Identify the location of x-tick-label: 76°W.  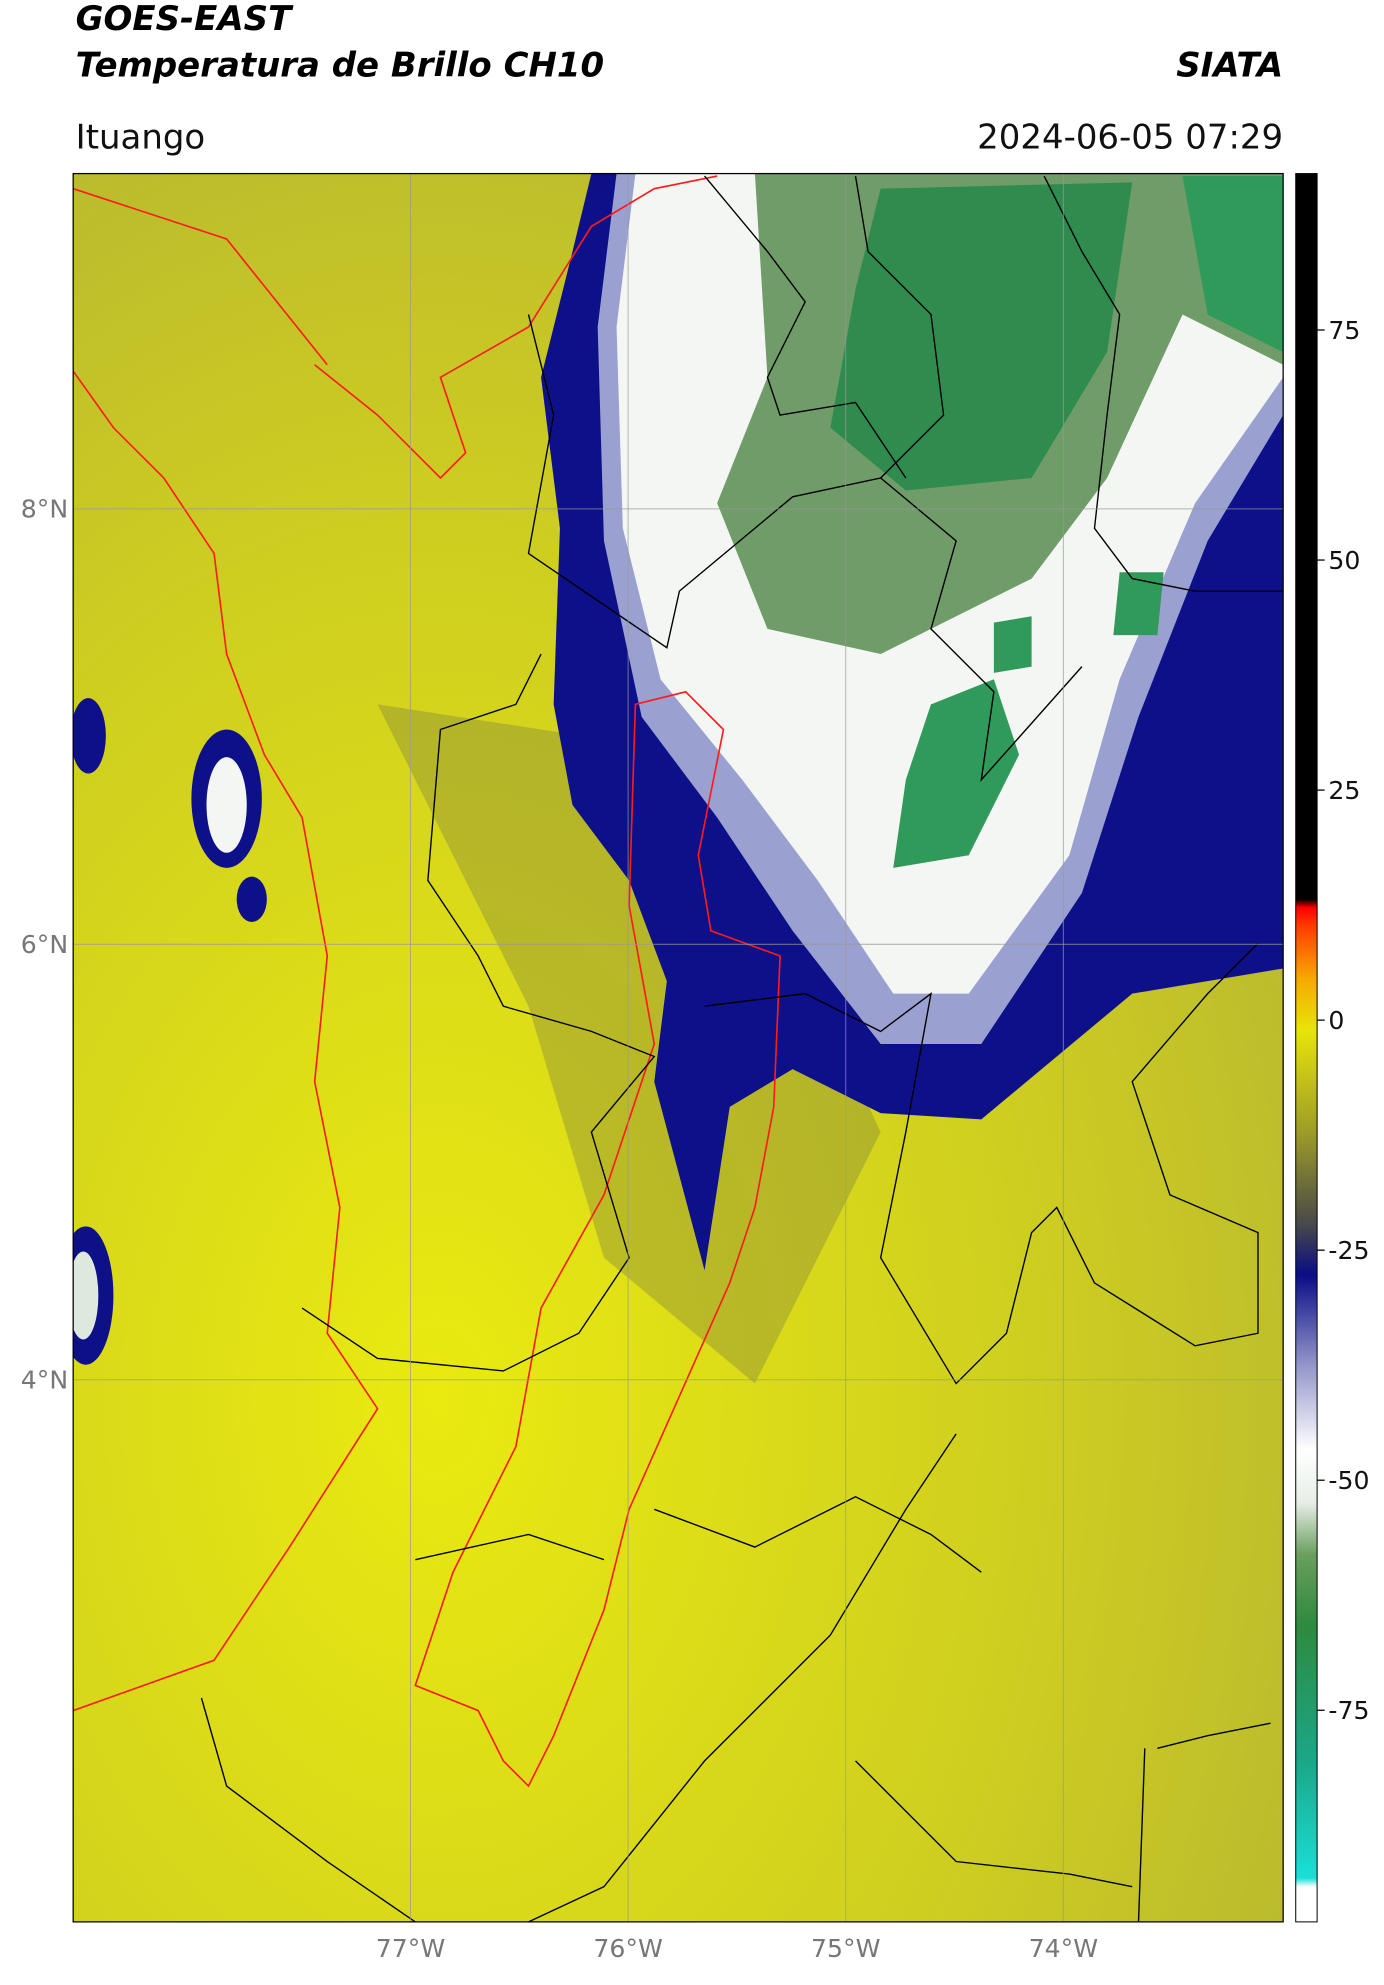
(628, 1948).